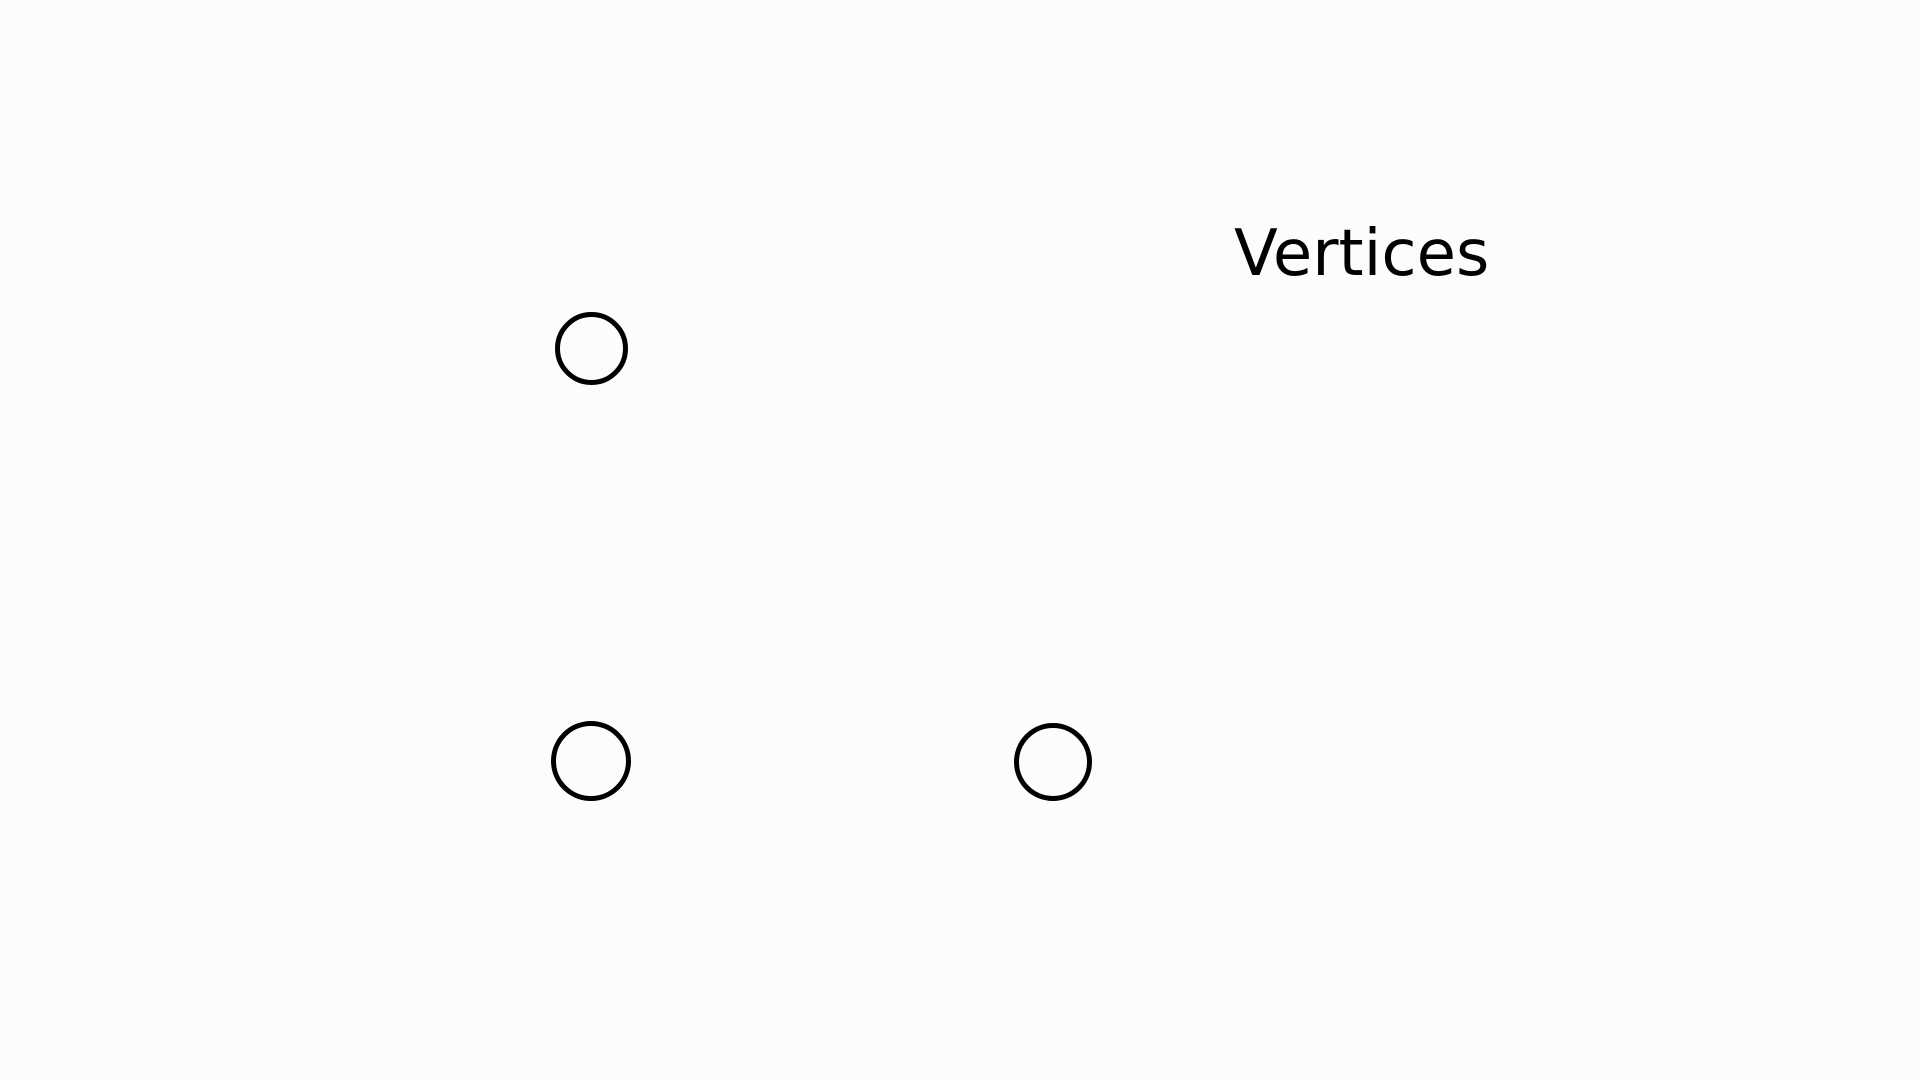 This screenshot has height=1080, width=1920. What do you see at coordinates (1362, 254) in the screenshot?
I see `vertices-label: Vertices` at bounding box center [1362, 254].